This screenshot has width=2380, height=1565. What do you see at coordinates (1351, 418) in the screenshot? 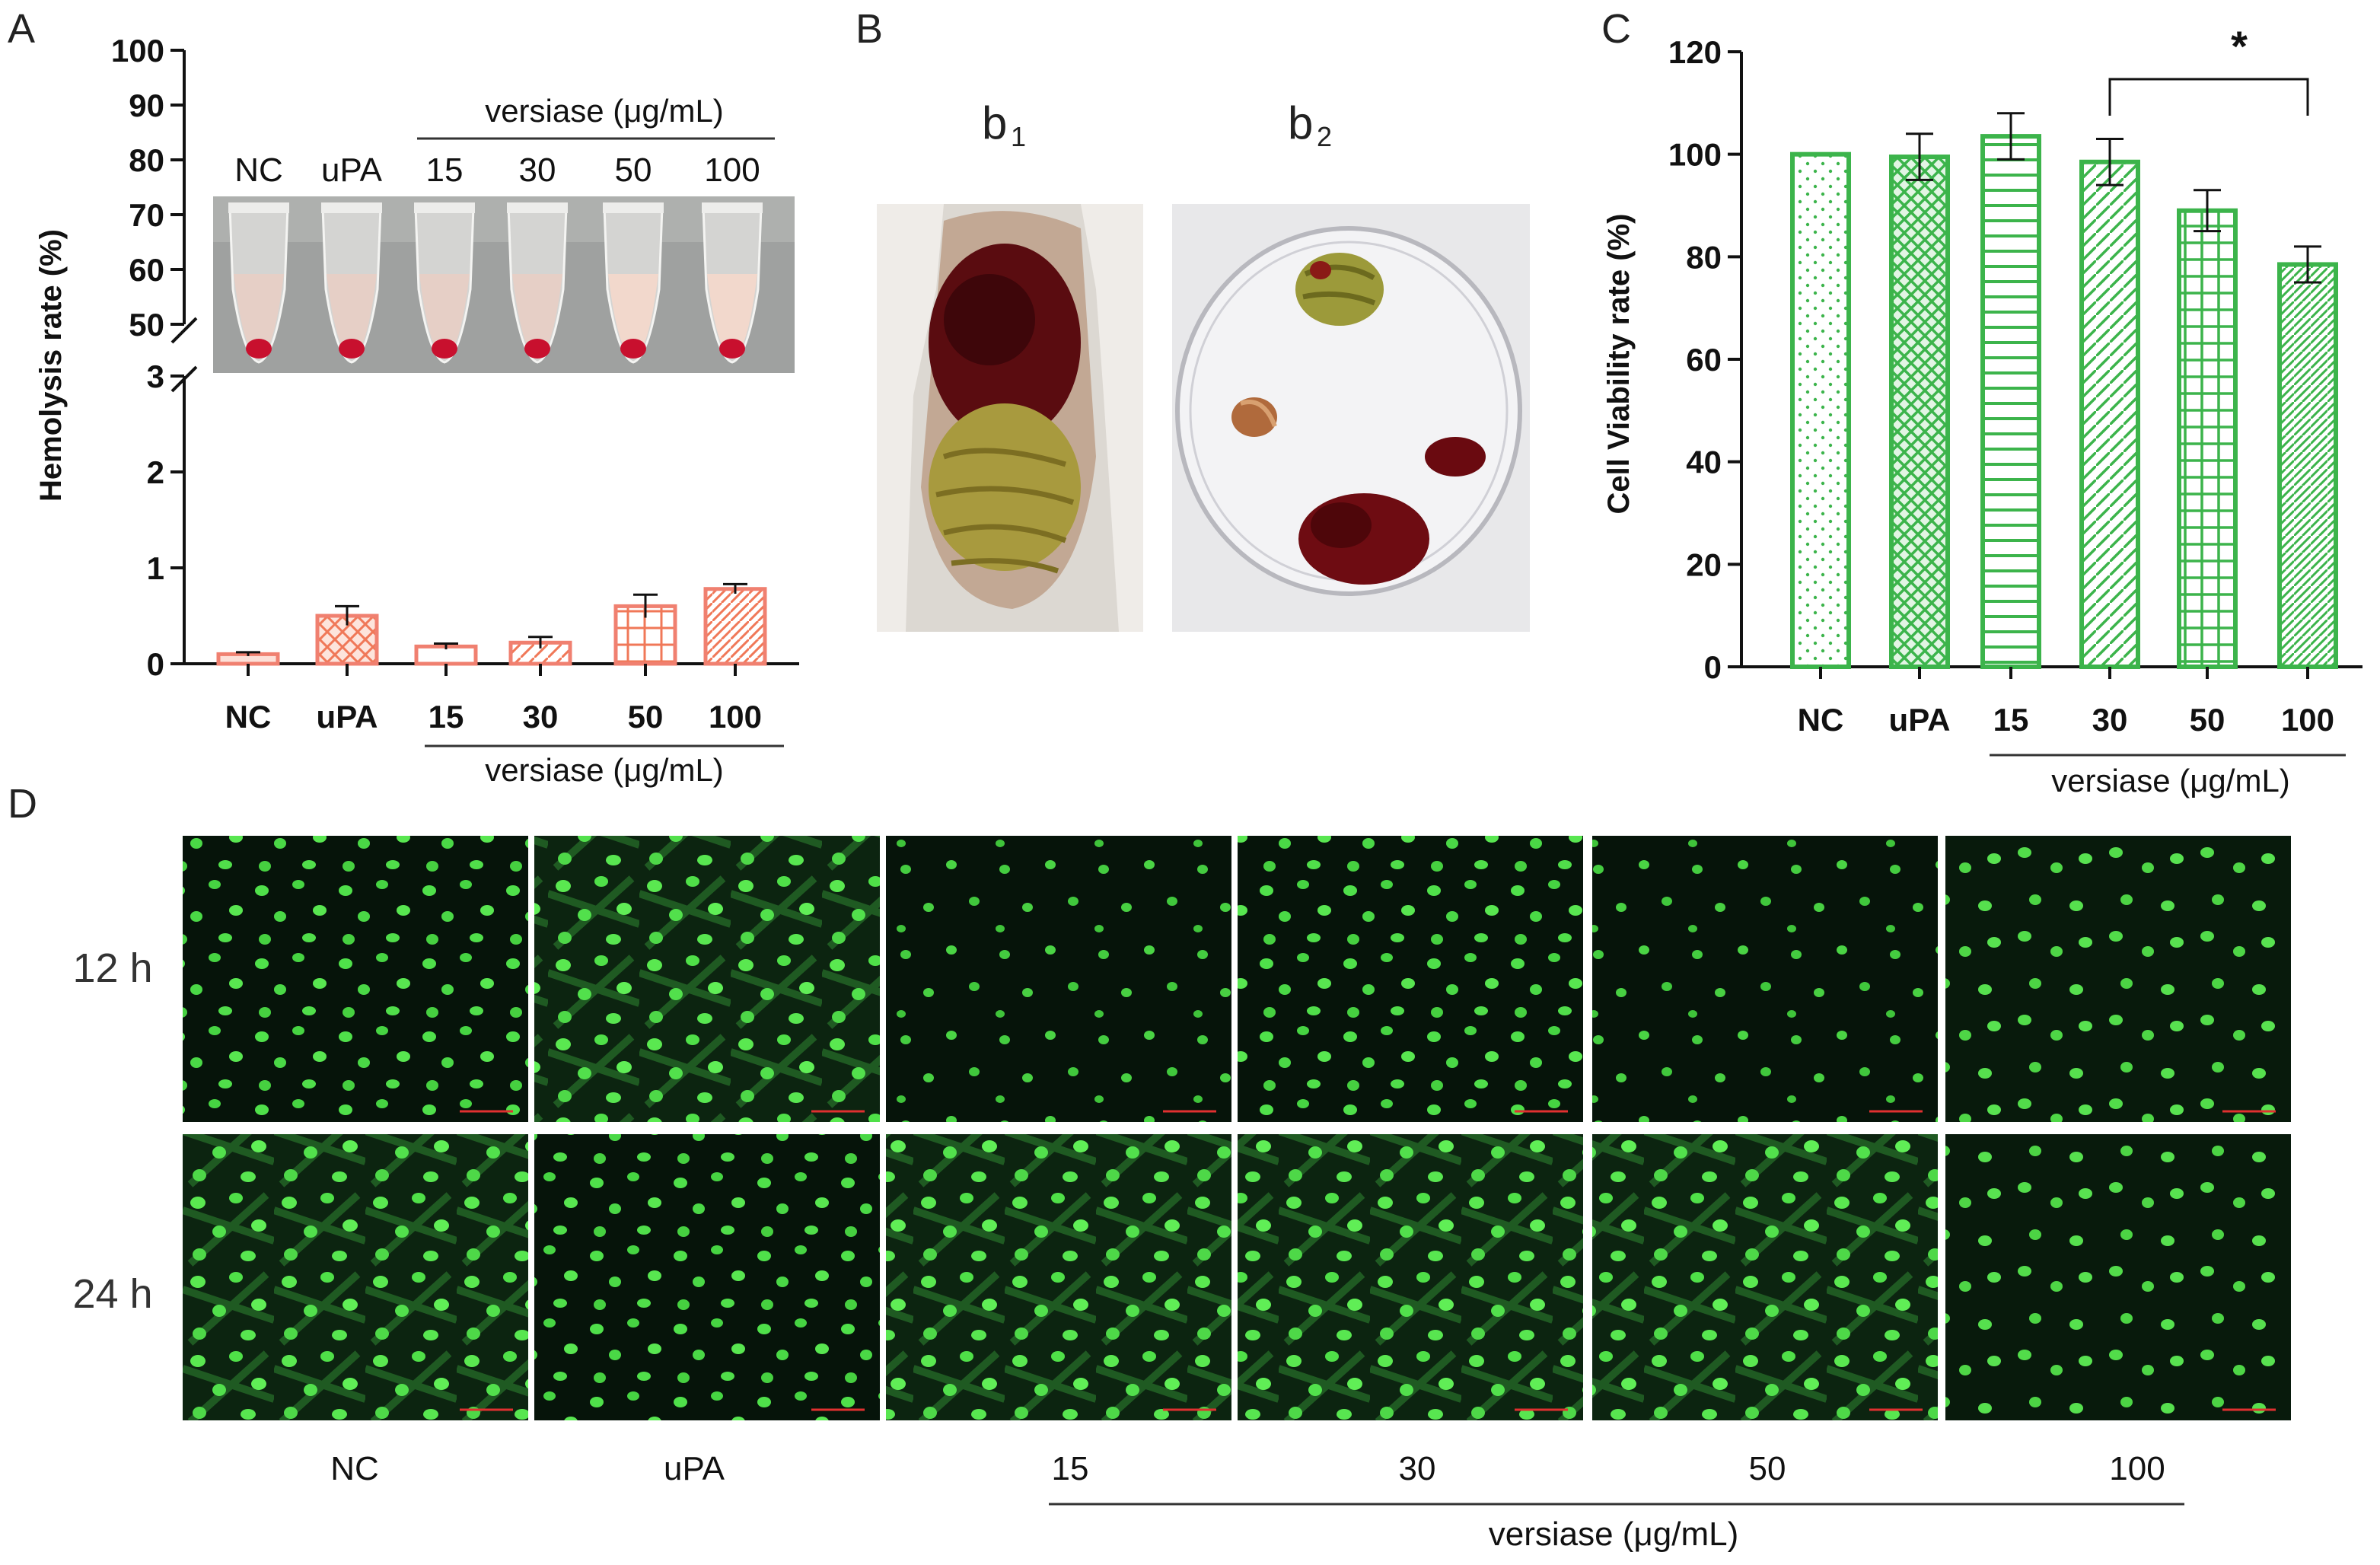
I see `b2-petri-dish-photo` at bounding box center [1351, 418].